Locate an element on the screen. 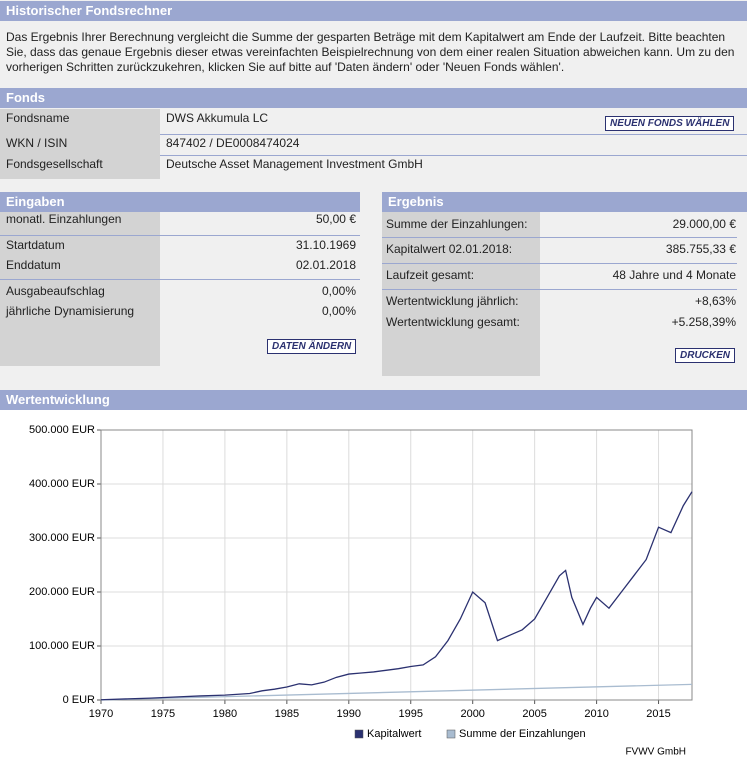 Image resolution: width=747 pixels, height=760 pixels. row-label: Summe der Einzahlungen: is located at coordinates (457, 224).